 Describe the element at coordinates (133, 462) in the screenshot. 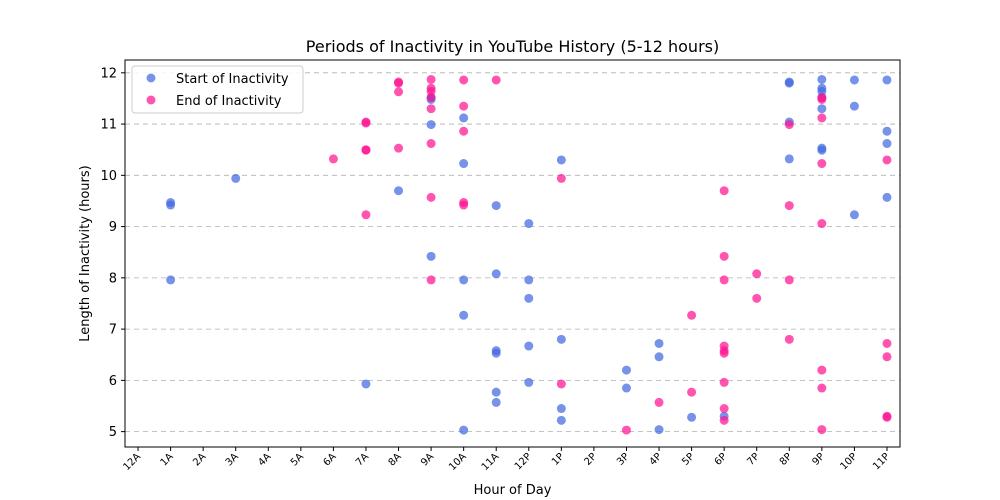

I see `x-tick-label: 12A` at that location.